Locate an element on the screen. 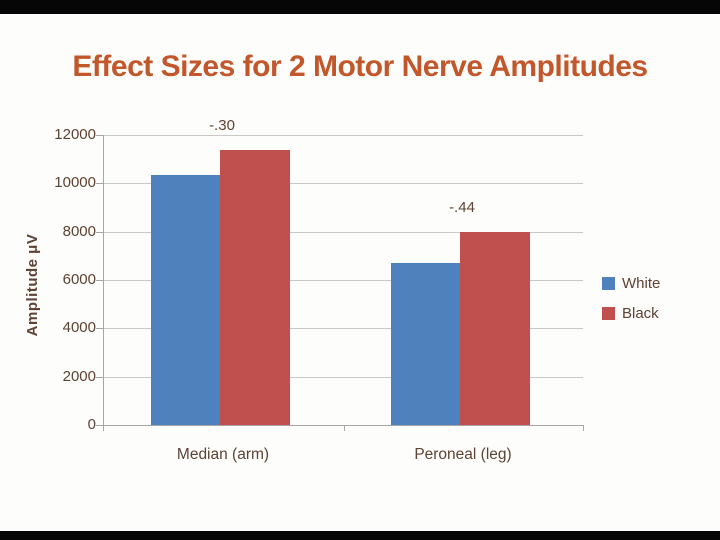 The width and height of the screenshot is (720, 540). bottom-letterbox-bar is located at coordinates (360, 535).